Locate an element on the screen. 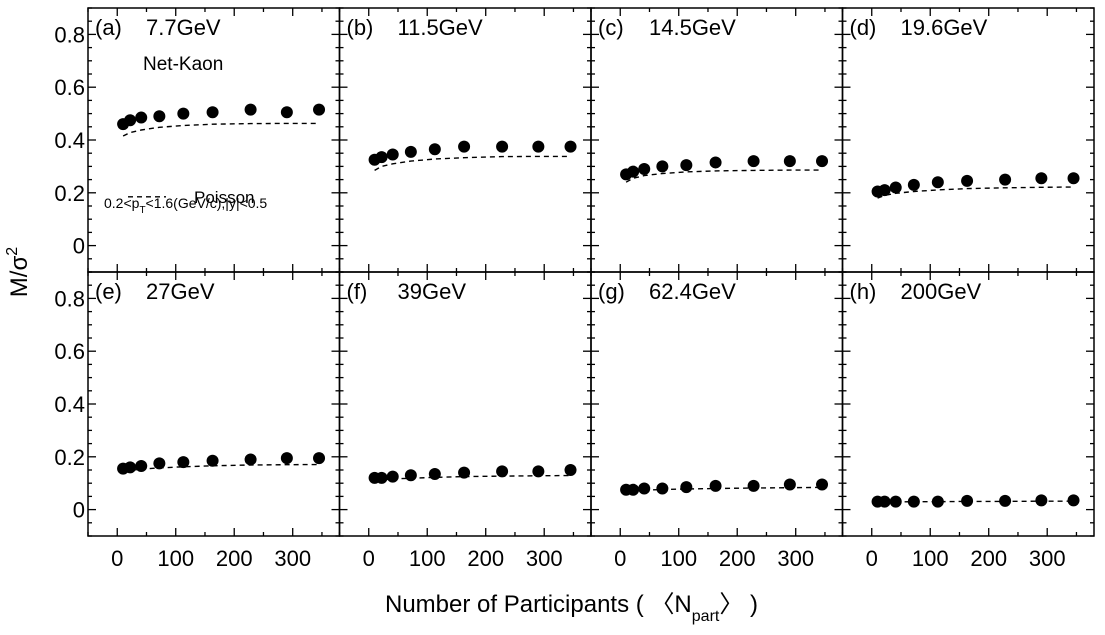  panel-c: (c) 14.5GeV is located at coordinates (717, 140).